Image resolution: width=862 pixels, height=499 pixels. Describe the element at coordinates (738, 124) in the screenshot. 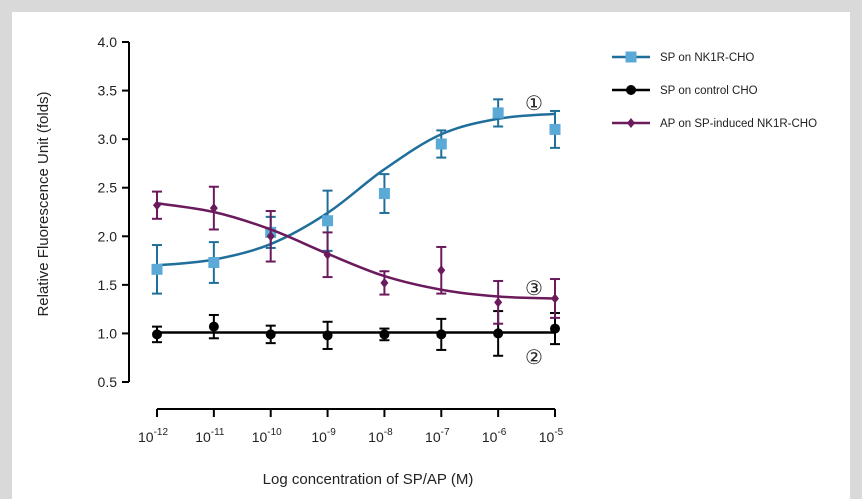

I see `legend-label: AP on SP-induced NK1R-CHO` at that location.